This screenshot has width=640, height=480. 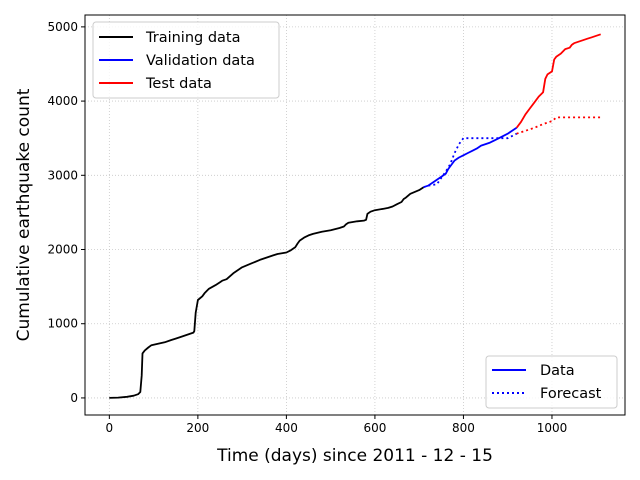 What do you see at coordinates (62, 27) in the screenshot?
I see `y-tick-label: 5000` at bounding box center [62, 27].